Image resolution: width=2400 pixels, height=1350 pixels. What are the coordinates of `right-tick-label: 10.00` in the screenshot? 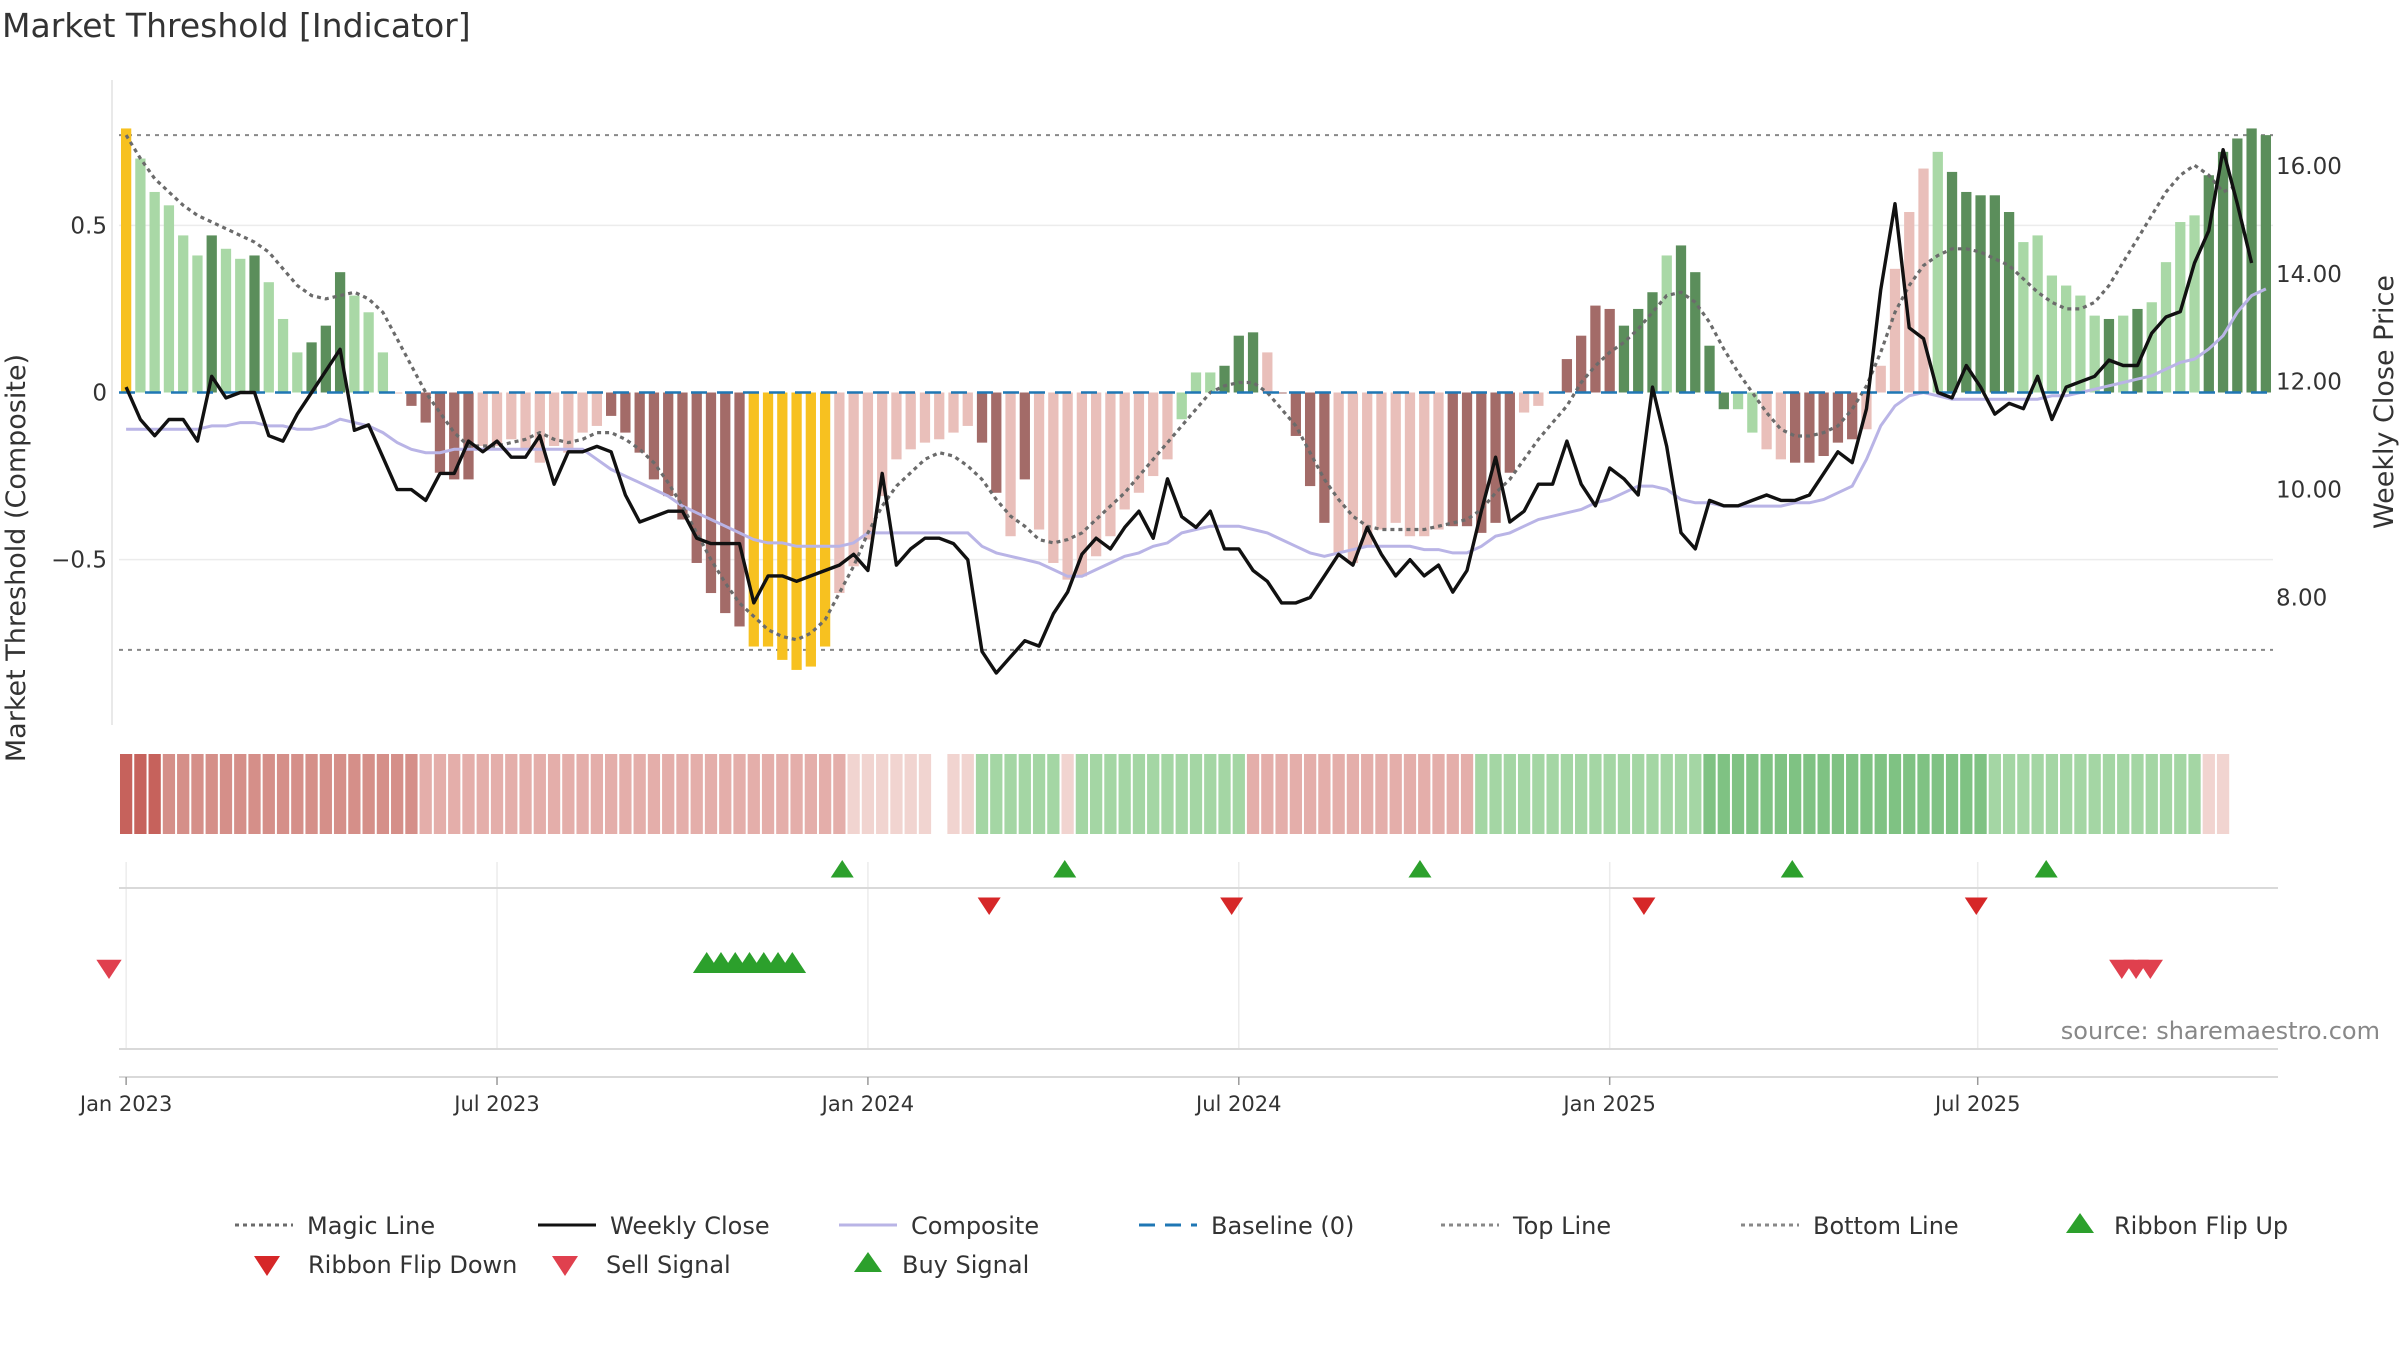 It's located at (2309, 491).